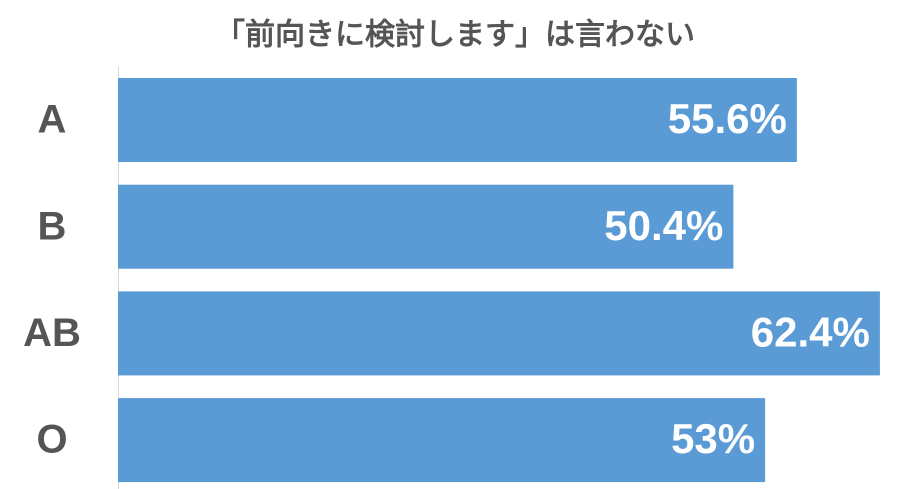  What do you see at coordinates (727, 118) in the screenshot?
I see `value-label: 55.6%` at bounding box center [727, 118].